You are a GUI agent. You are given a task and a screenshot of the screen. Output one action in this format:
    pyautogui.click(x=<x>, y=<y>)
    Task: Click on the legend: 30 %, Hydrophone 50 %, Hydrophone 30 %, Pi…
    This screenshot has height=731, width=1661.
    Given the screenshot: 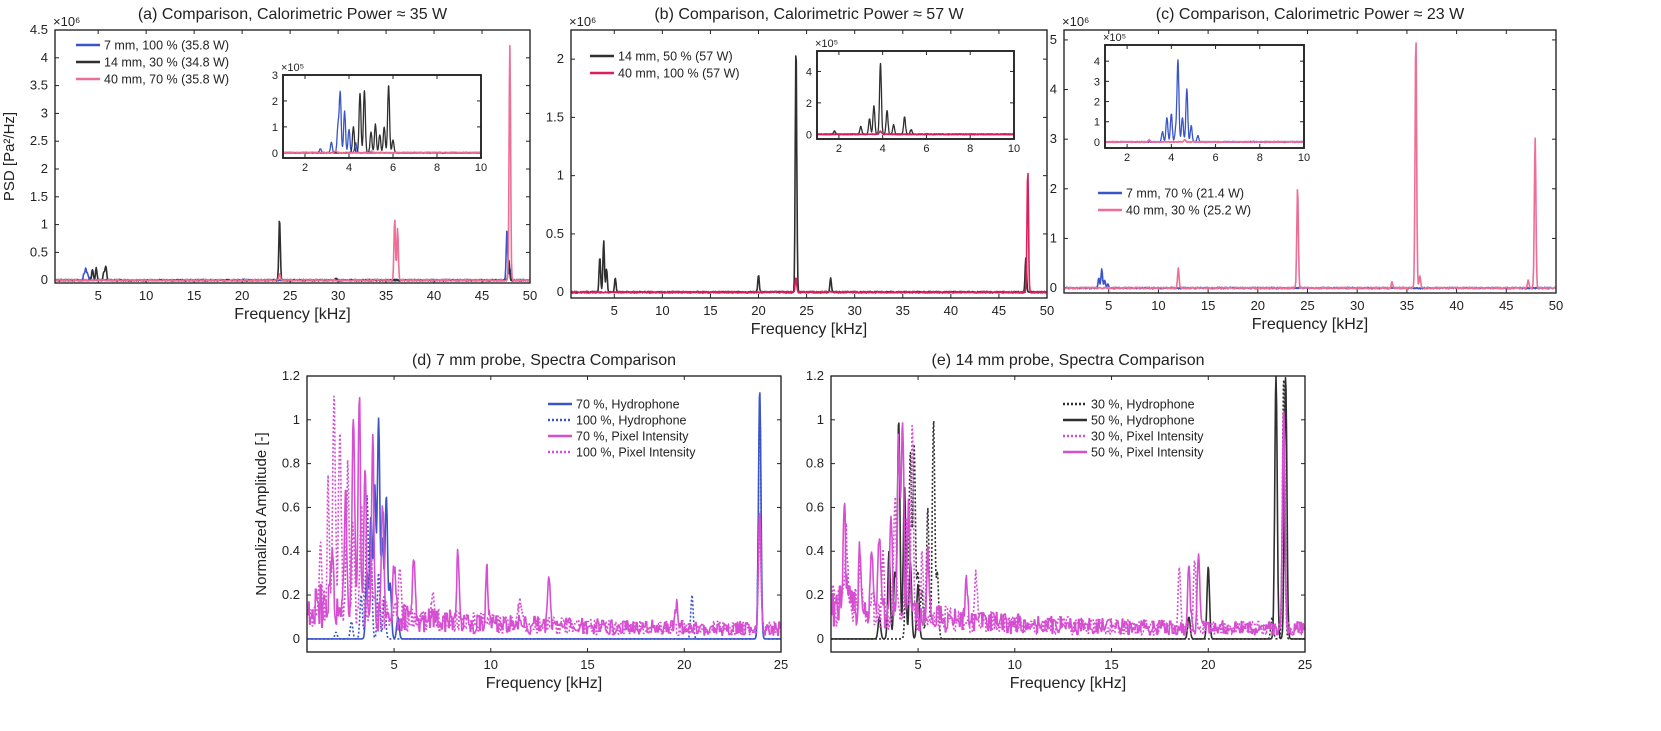 What is the action you would take?
    pyautogui.click(x=1133, y=429)
    